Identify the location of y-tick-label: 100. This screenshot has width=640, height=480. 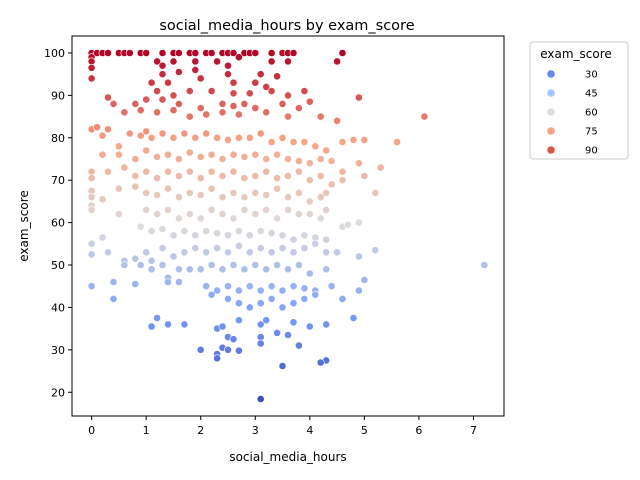
(54, 53).